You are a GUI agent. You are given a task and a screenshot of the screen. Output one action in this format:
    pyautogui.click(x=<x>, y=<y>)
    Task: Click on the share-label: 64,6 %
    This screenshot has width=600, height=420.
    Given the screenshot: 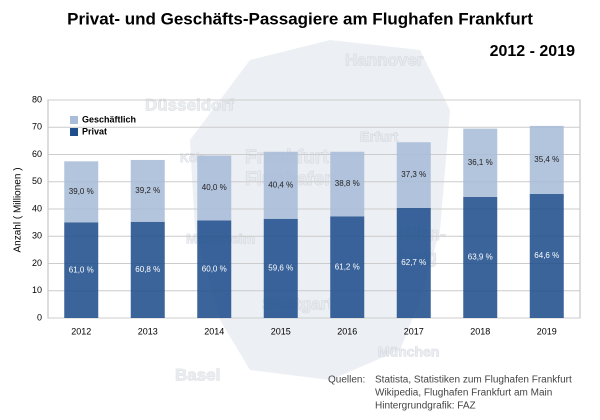 What is the action you would take?
    pyautogui.click(x=546, y=255)
    